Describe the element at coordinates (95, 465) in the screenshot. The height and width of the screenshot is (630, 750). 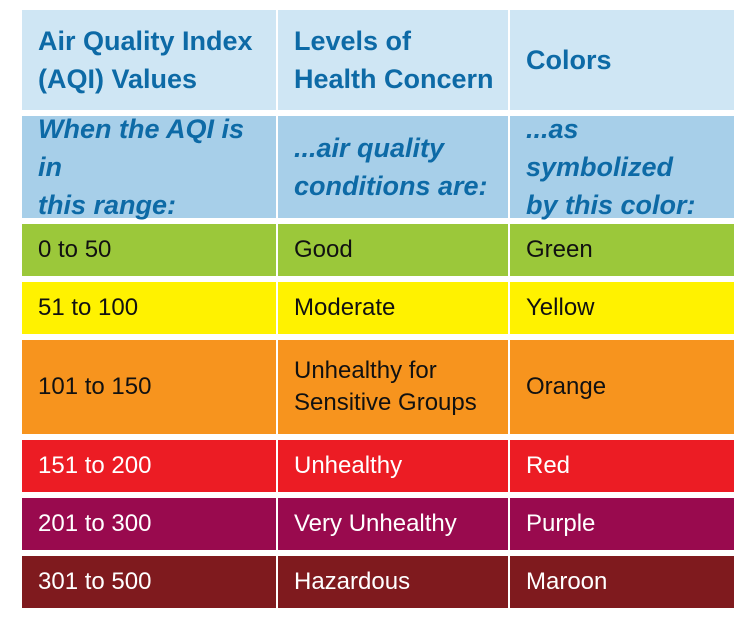
I see `aqi-range: 151 to 200` at that location.